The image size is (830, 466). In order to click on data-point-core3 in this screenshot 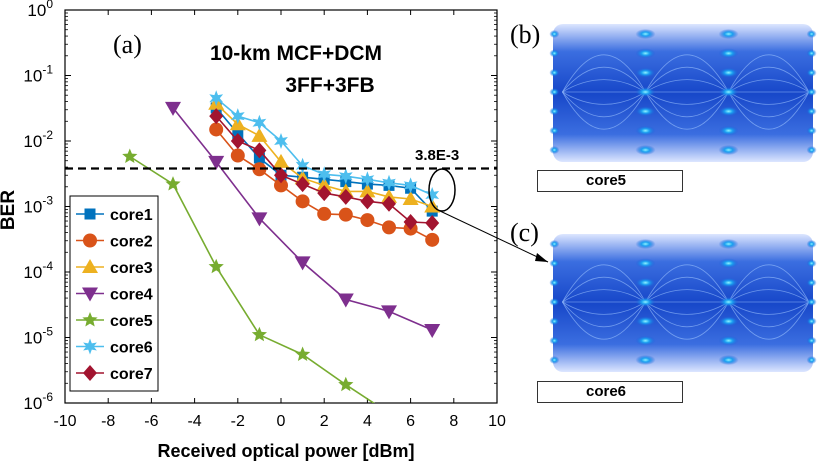, I will do `click(367, 190)`.